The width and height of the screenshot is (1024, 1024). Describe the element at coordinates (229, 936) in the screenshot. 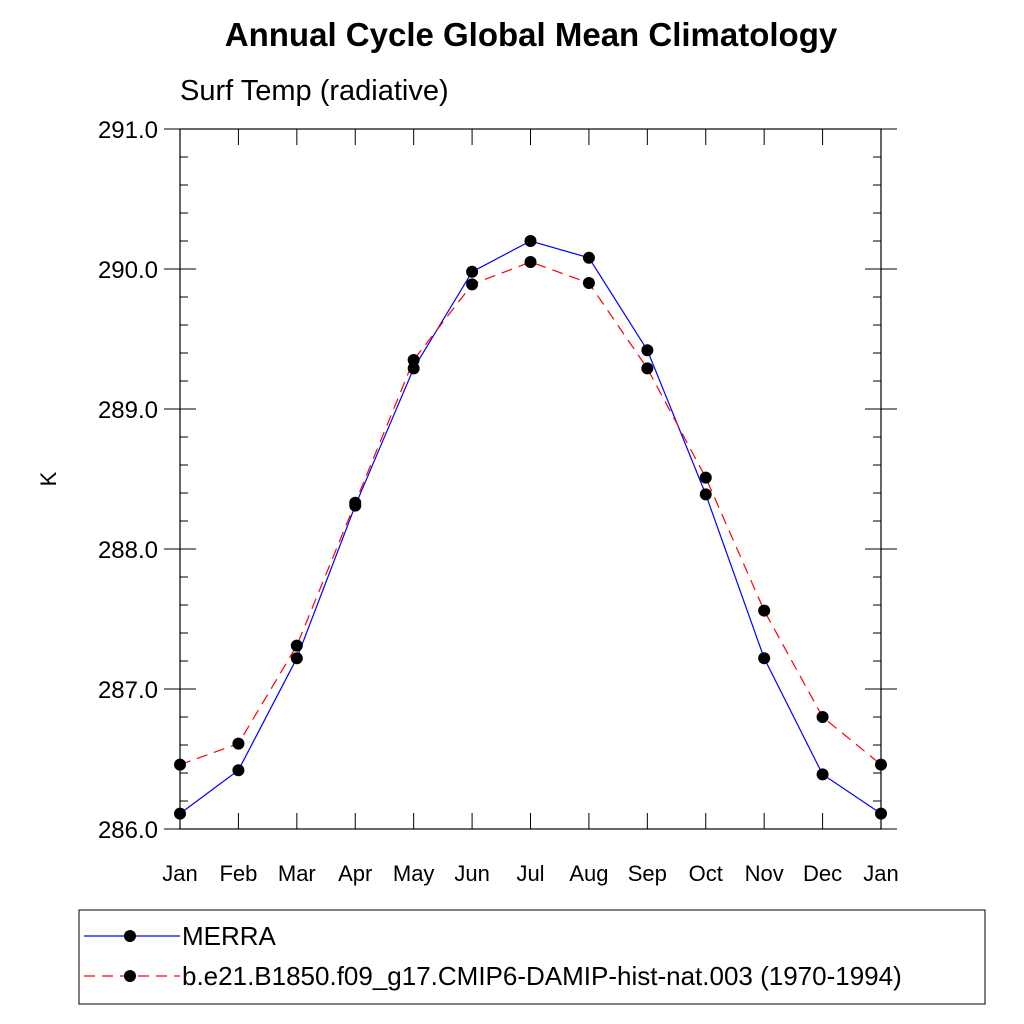

I see `legend-label-merra: MERRA` at that location.